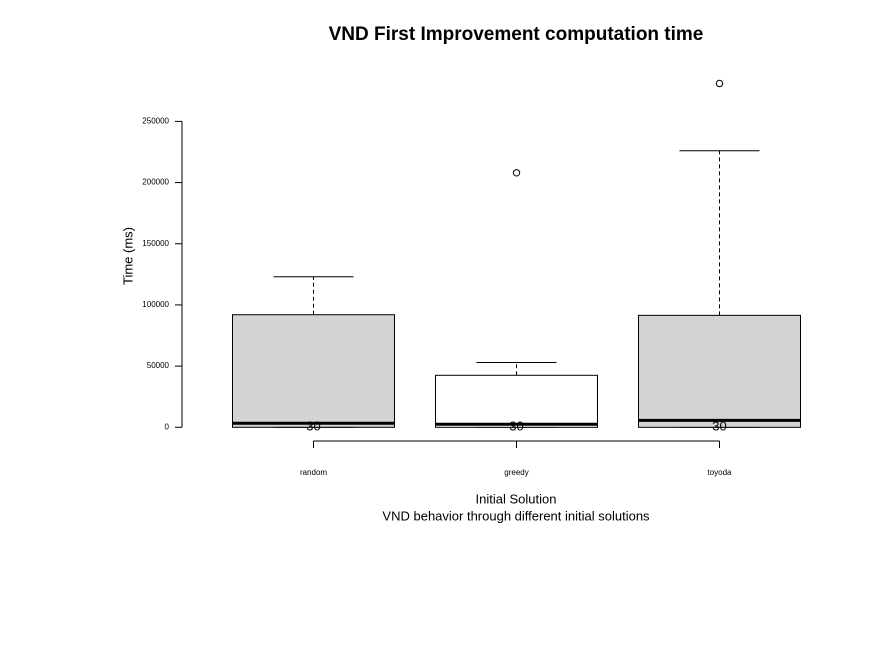 This screenshot has height=646, width=881. I want to click on x-tick-label: random, so click(313, 472).